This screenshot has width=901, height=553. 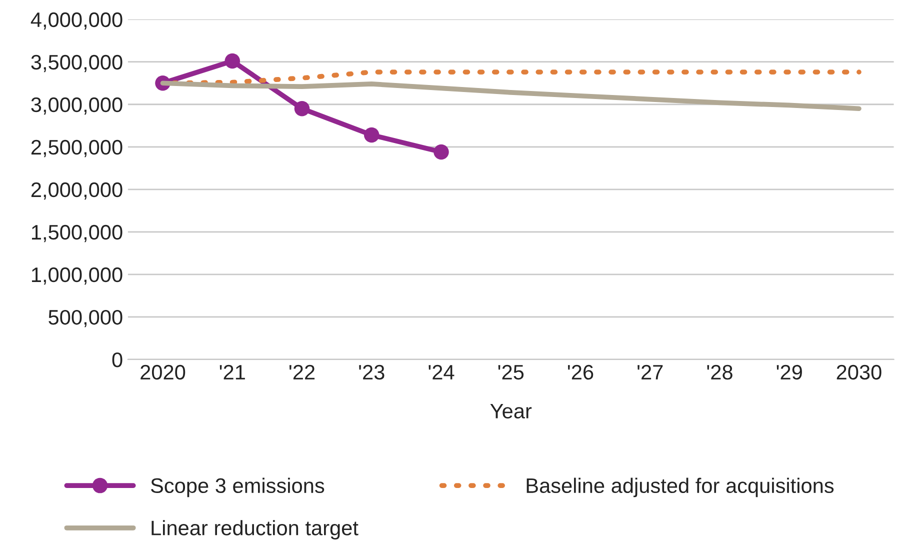 What do you see at coordinates (85, 319) in the screenshot?
I see `y-tick-label: 500,000` at bounding box center [85, 319].